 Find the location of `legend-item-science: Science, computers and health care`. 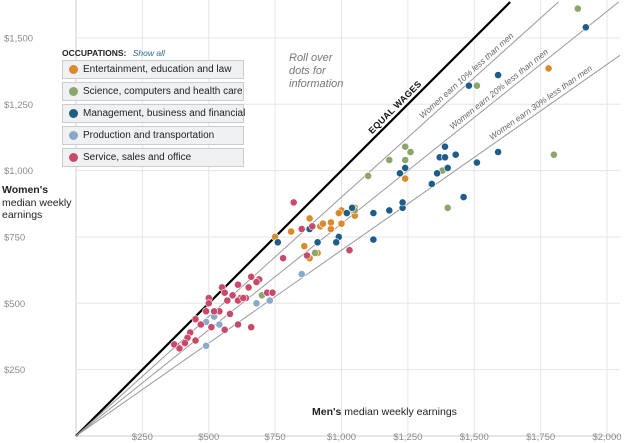

legend-item-science: Science, computers and health care is located at coordinates (153, 91).